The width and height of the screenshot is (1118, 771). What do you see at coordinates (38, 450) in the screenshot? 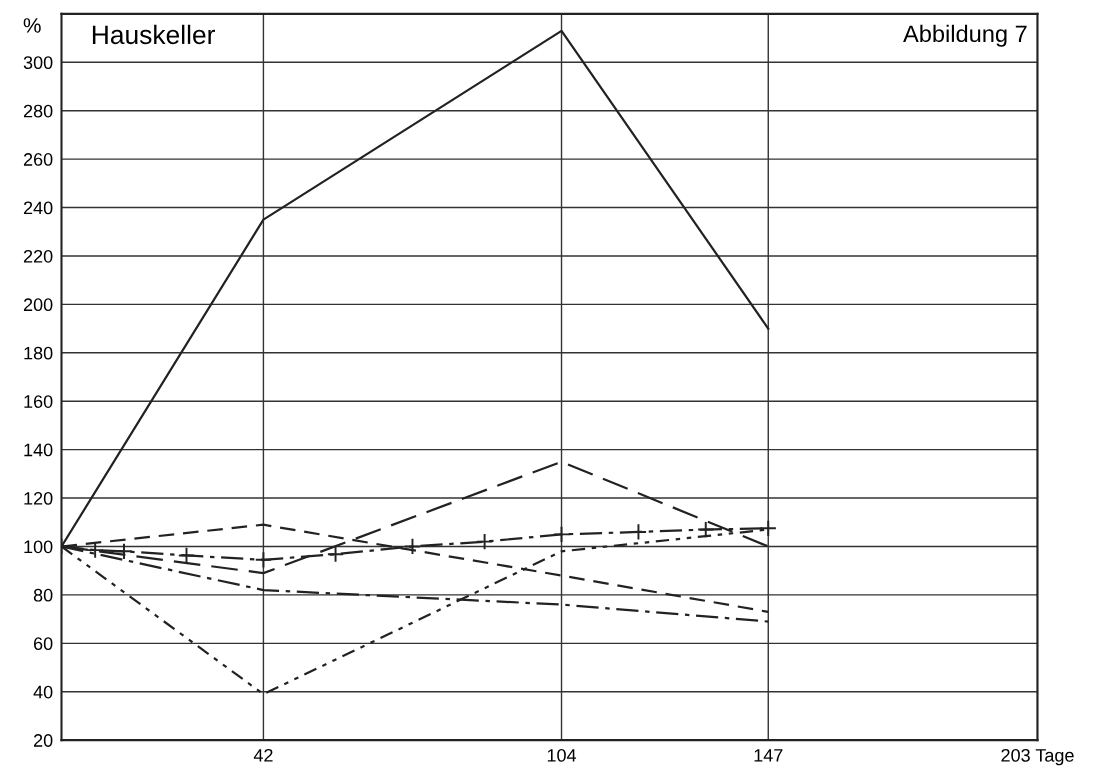
I see `y-tick-label: 140` at bounding box center [38, 450].